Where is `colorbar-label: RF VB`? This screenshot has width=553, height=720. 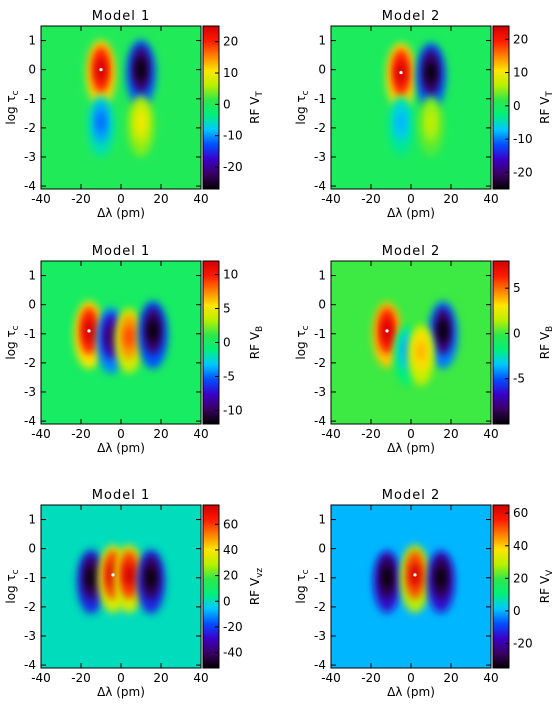
colorbar-label: RF VB is located at coordinates (545, 342).